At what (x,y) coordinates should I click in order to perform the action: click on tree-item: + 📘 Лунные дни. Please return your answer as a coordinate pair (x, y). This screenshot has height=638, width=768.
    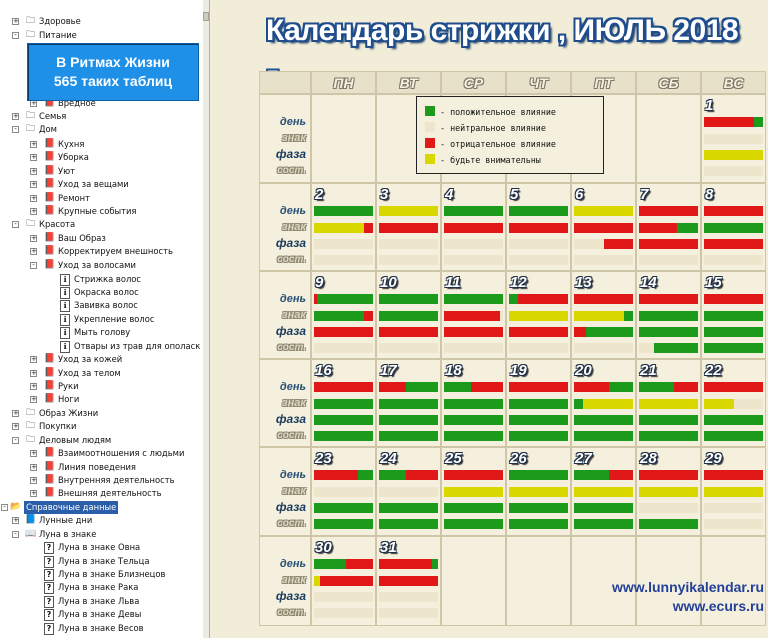
    Looking at the image, I should click on (101, 520).